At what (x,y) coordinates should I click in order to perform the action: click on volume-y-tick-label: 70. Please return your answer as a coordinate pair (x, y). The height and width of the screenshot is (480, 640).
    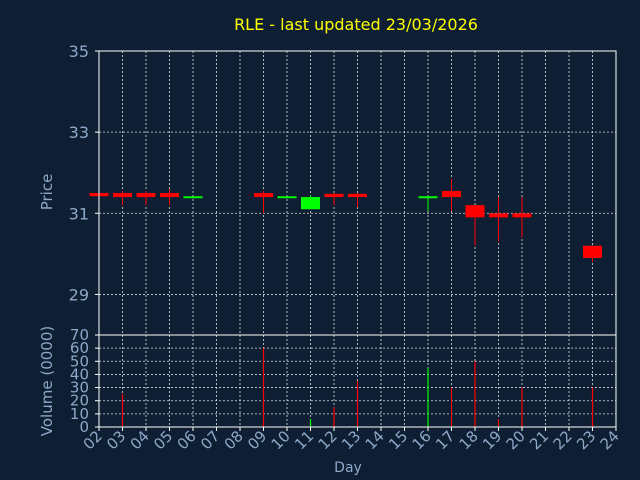
    Looking at the image, I should click on (79, 335).